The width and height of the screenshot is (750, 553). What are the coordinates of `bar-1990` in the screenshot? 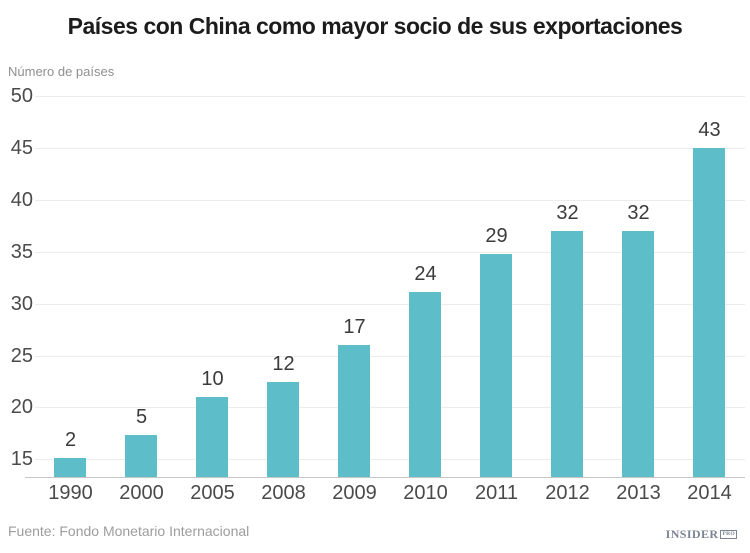 It's located at (70, 467).